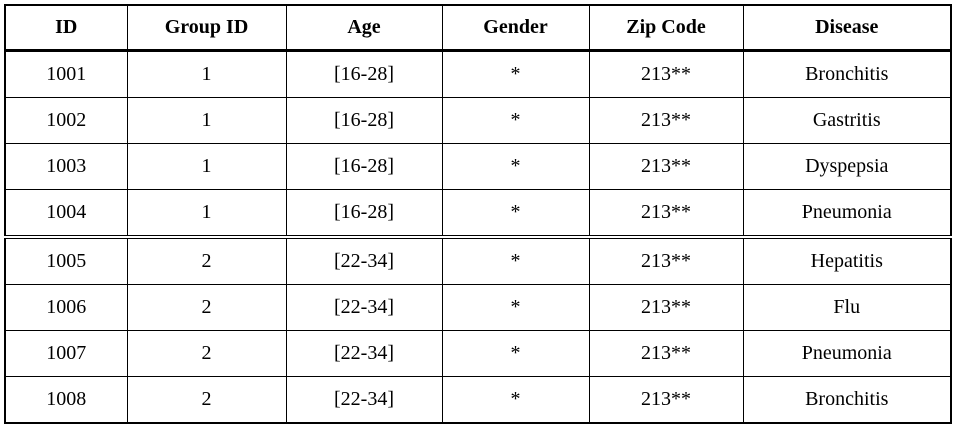 The image size is (954, 429). I want to click on table-cell: 1006, so click(66, 307).